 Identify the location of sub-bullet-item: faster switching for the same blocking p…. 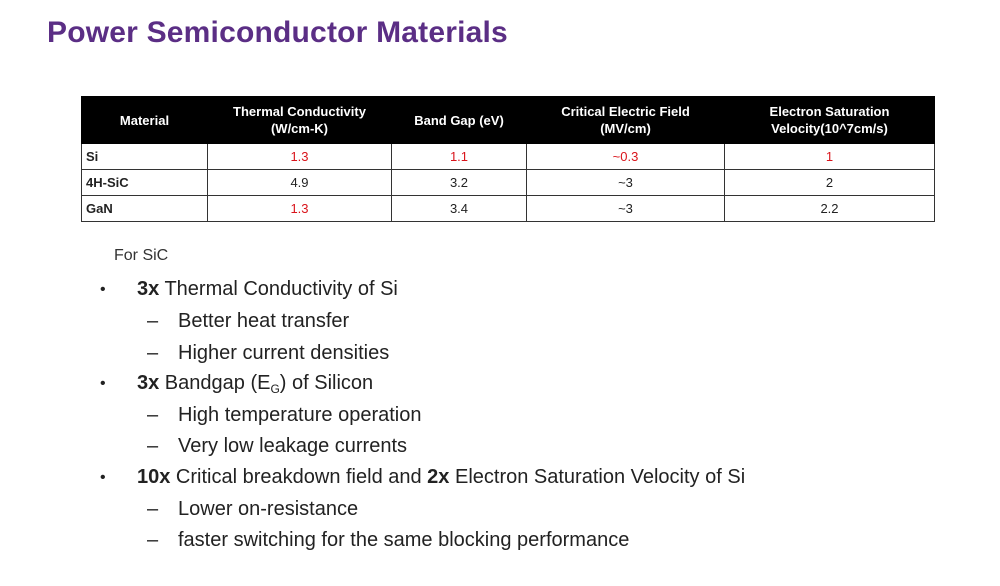
(404, 540).